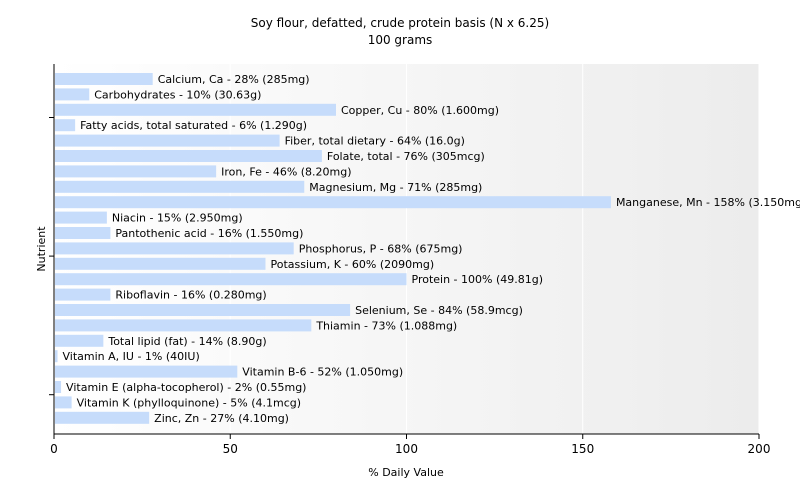 The width and height of the screenshot is (800, 500). What do you see at coordinates (221, 418) in the screenshot?
I see `bar-label: Zinc, Zn - 27% (4.10mg)` at bounding box center [221, 418].